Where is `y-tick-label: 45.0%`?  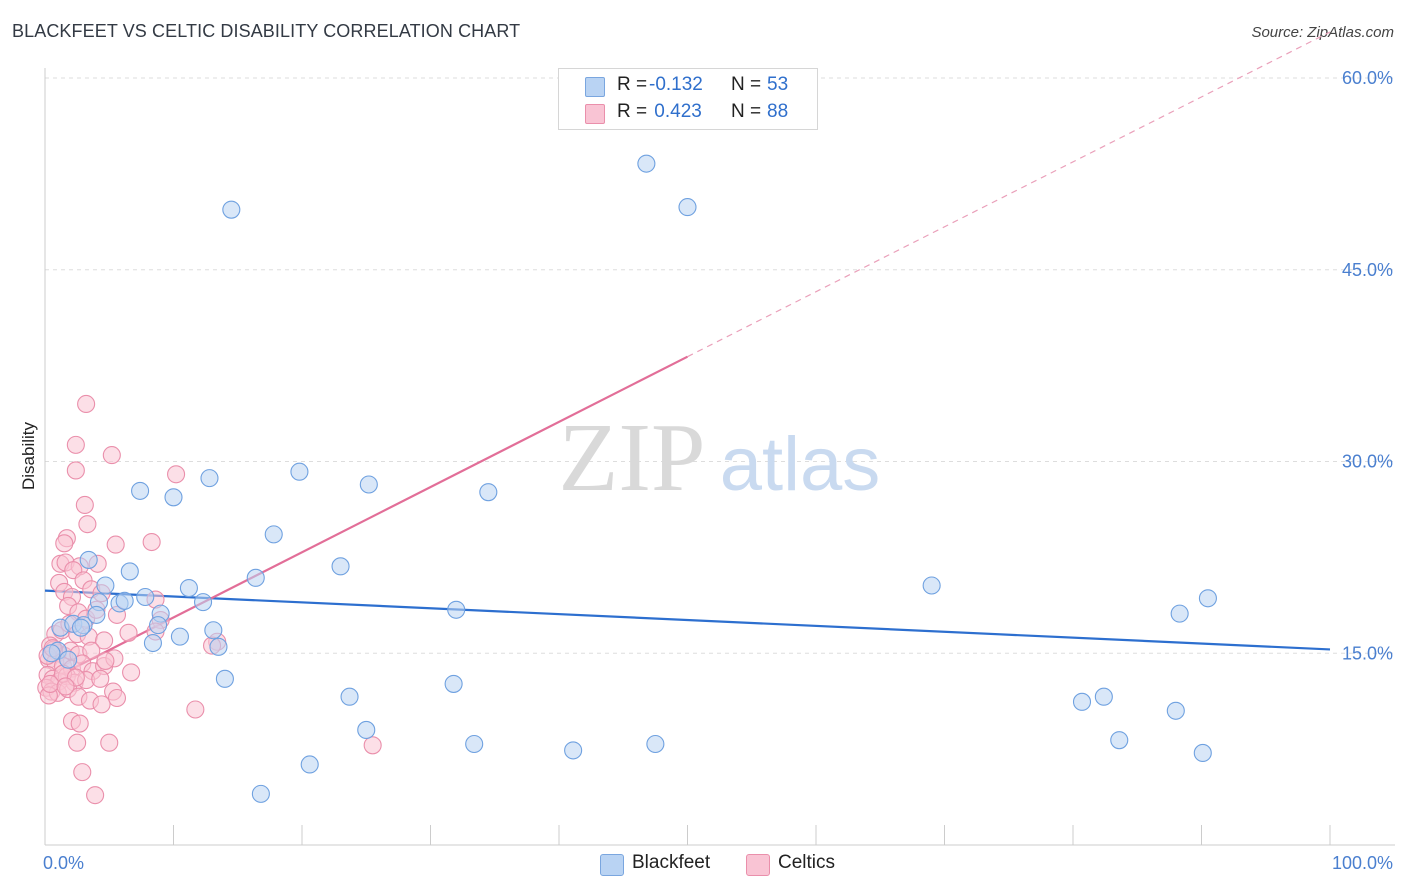 y-tick-label: 45.0% is located at coordinates (1367, 270).